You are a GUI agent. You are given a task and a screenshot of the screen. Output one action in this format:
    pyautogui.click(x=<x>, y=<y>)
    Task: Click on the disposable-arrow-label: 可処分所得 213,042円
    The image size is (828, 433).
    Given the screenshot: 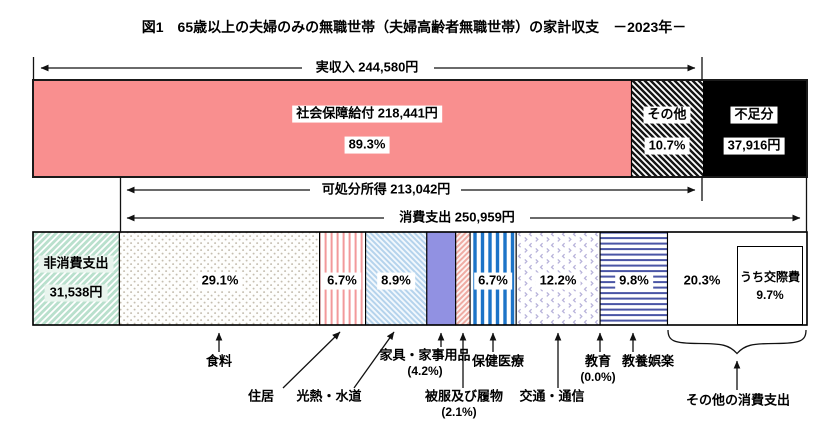 What is the action you would take?
    pyautogui.click(x=386, y=190)
    